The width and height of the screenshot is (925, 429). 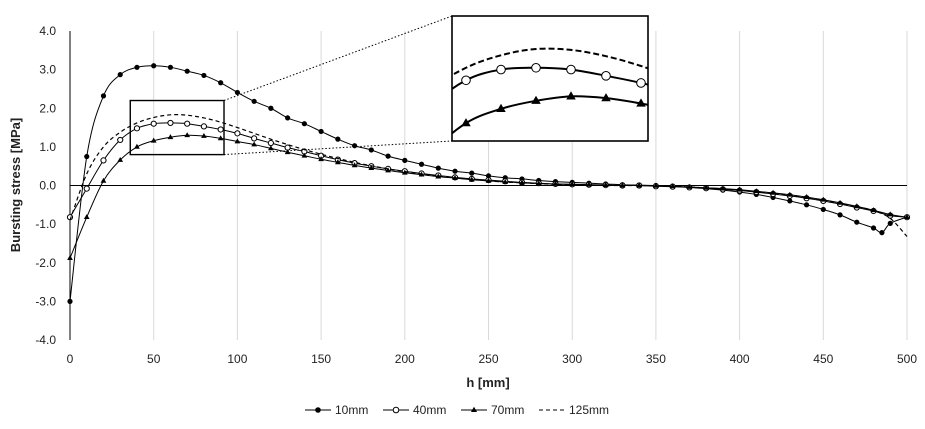 I want to click on connector-line-top, so click(x=338, y=58).